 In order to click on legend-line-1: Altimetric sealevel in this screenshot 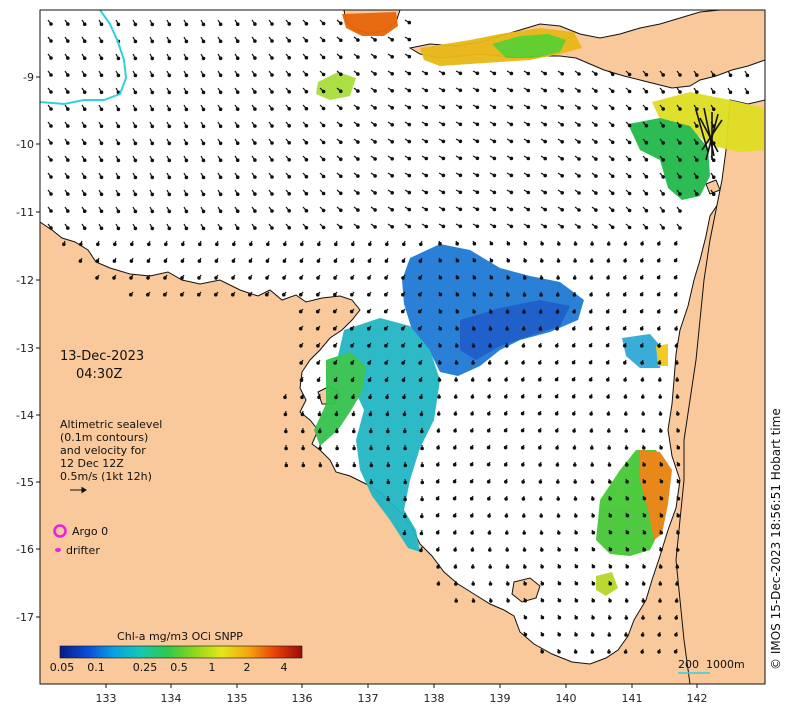, I will do `click(111, 424)`.